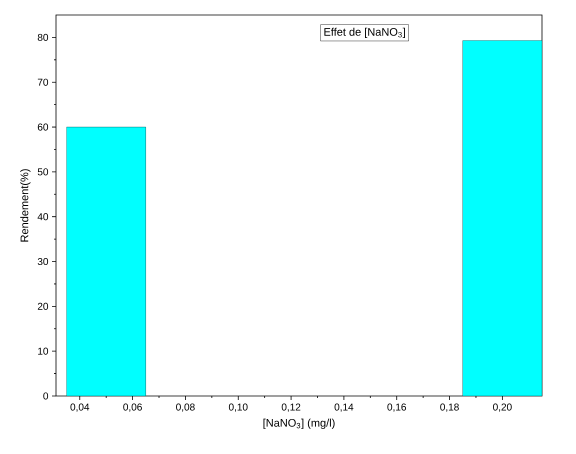 Image resolution: width=576 pixels, height=454 pixels. What do you see at coordinates (80, 408) in the screenshot?
I see `x-tick-label: 0,04` at bounding box center [80, 408].